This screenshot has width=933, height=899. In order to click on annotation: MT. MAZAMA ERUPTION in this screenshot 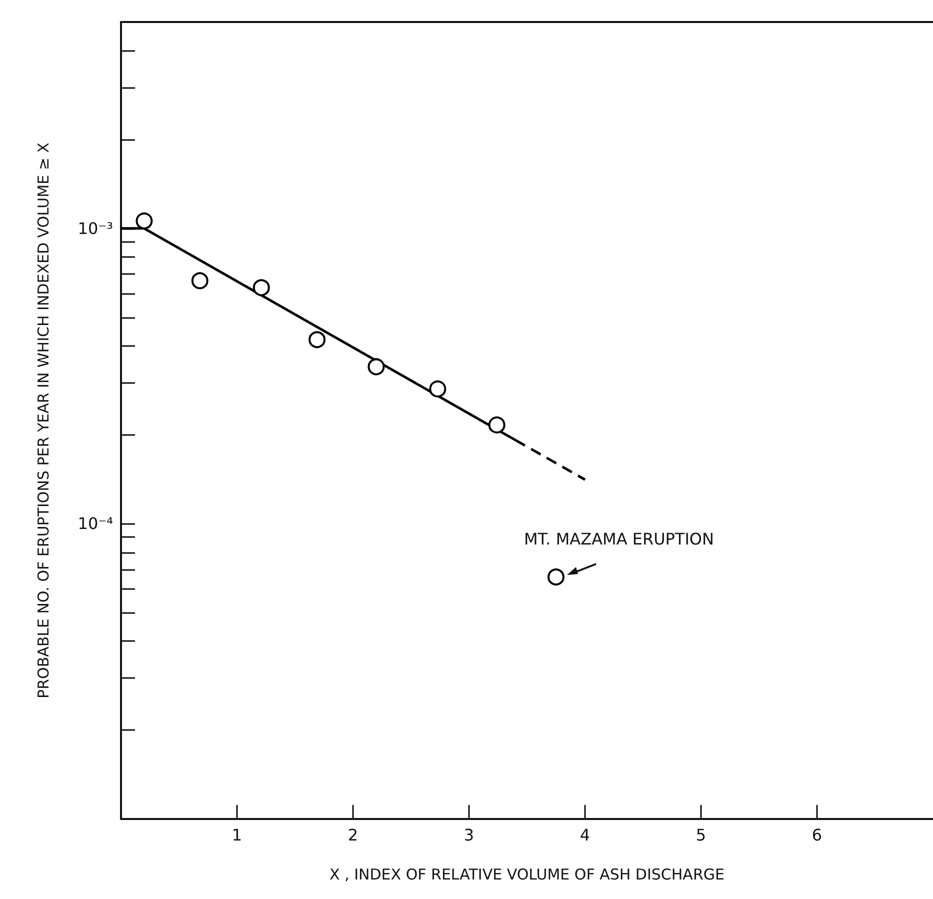, I will do `click(619, 538)`.